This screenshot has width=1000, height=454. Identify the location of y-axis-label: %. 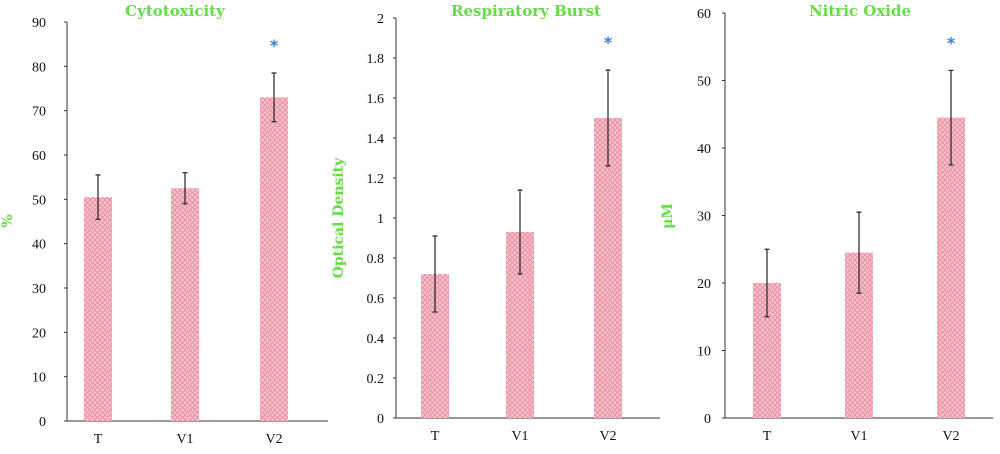
(8, 220).